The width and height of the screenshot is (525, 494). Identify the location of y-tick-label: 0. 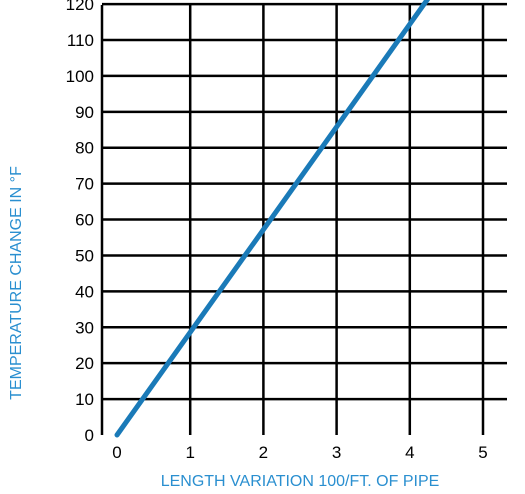
(89, 435).